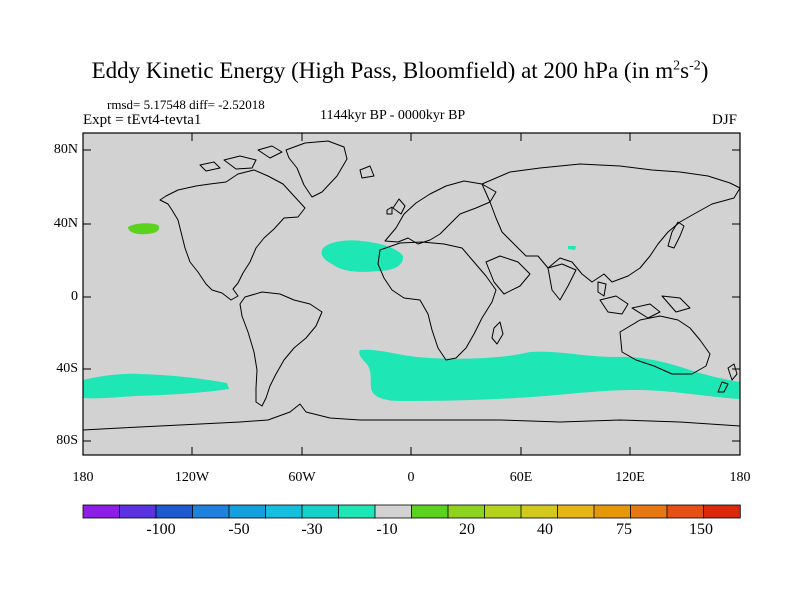  Describe the element at coordinates (65, 223) in the screenshot. I see `y-label-40n: 40N` at that location.